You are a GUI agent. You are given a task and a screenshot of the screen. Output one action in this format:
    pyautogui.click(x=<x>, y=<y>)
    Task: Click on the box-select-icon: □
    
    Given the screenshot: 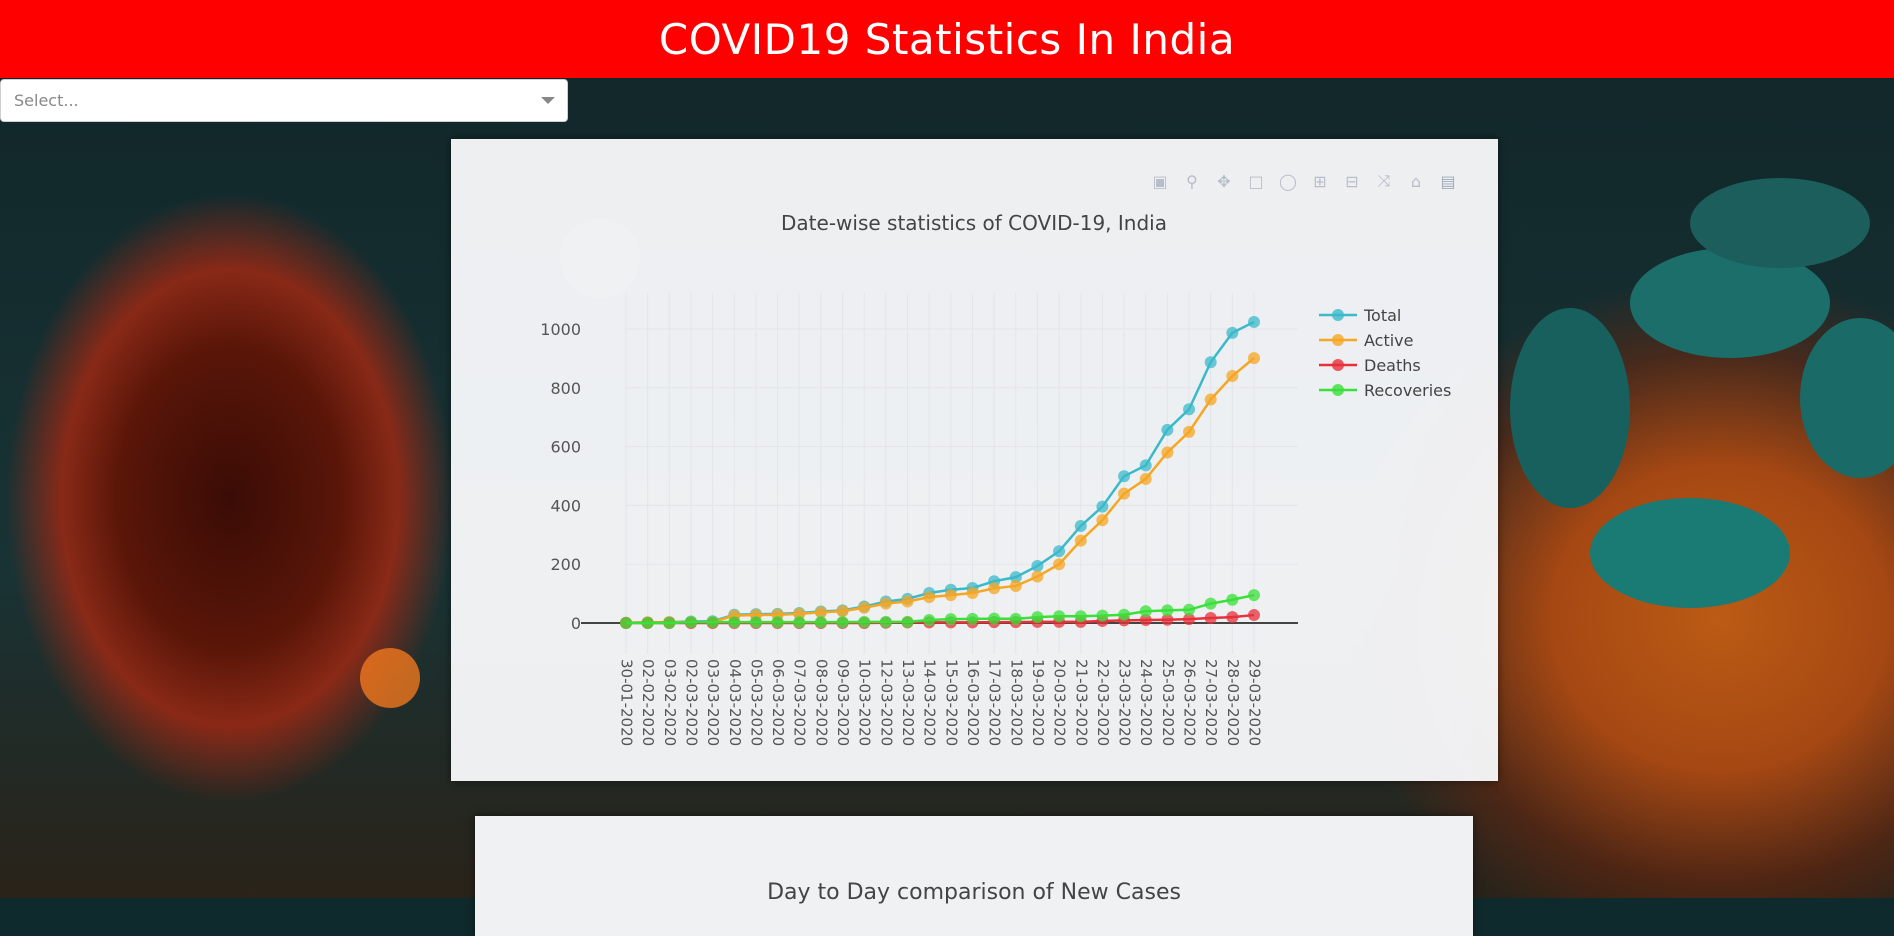 What is the action you would take?
    pyautogui.click(x=1256, y=181)
    